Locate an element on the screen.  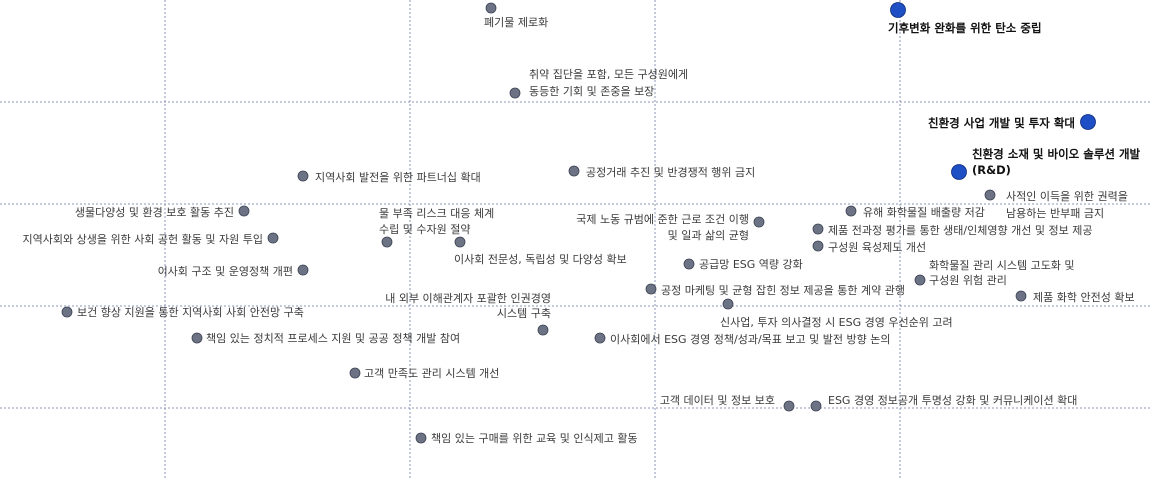
data-point: 공정 마케팅 및 균형 잡힌 정보 제공을 통한 계약 관행 is located at coordinates (775, 290).